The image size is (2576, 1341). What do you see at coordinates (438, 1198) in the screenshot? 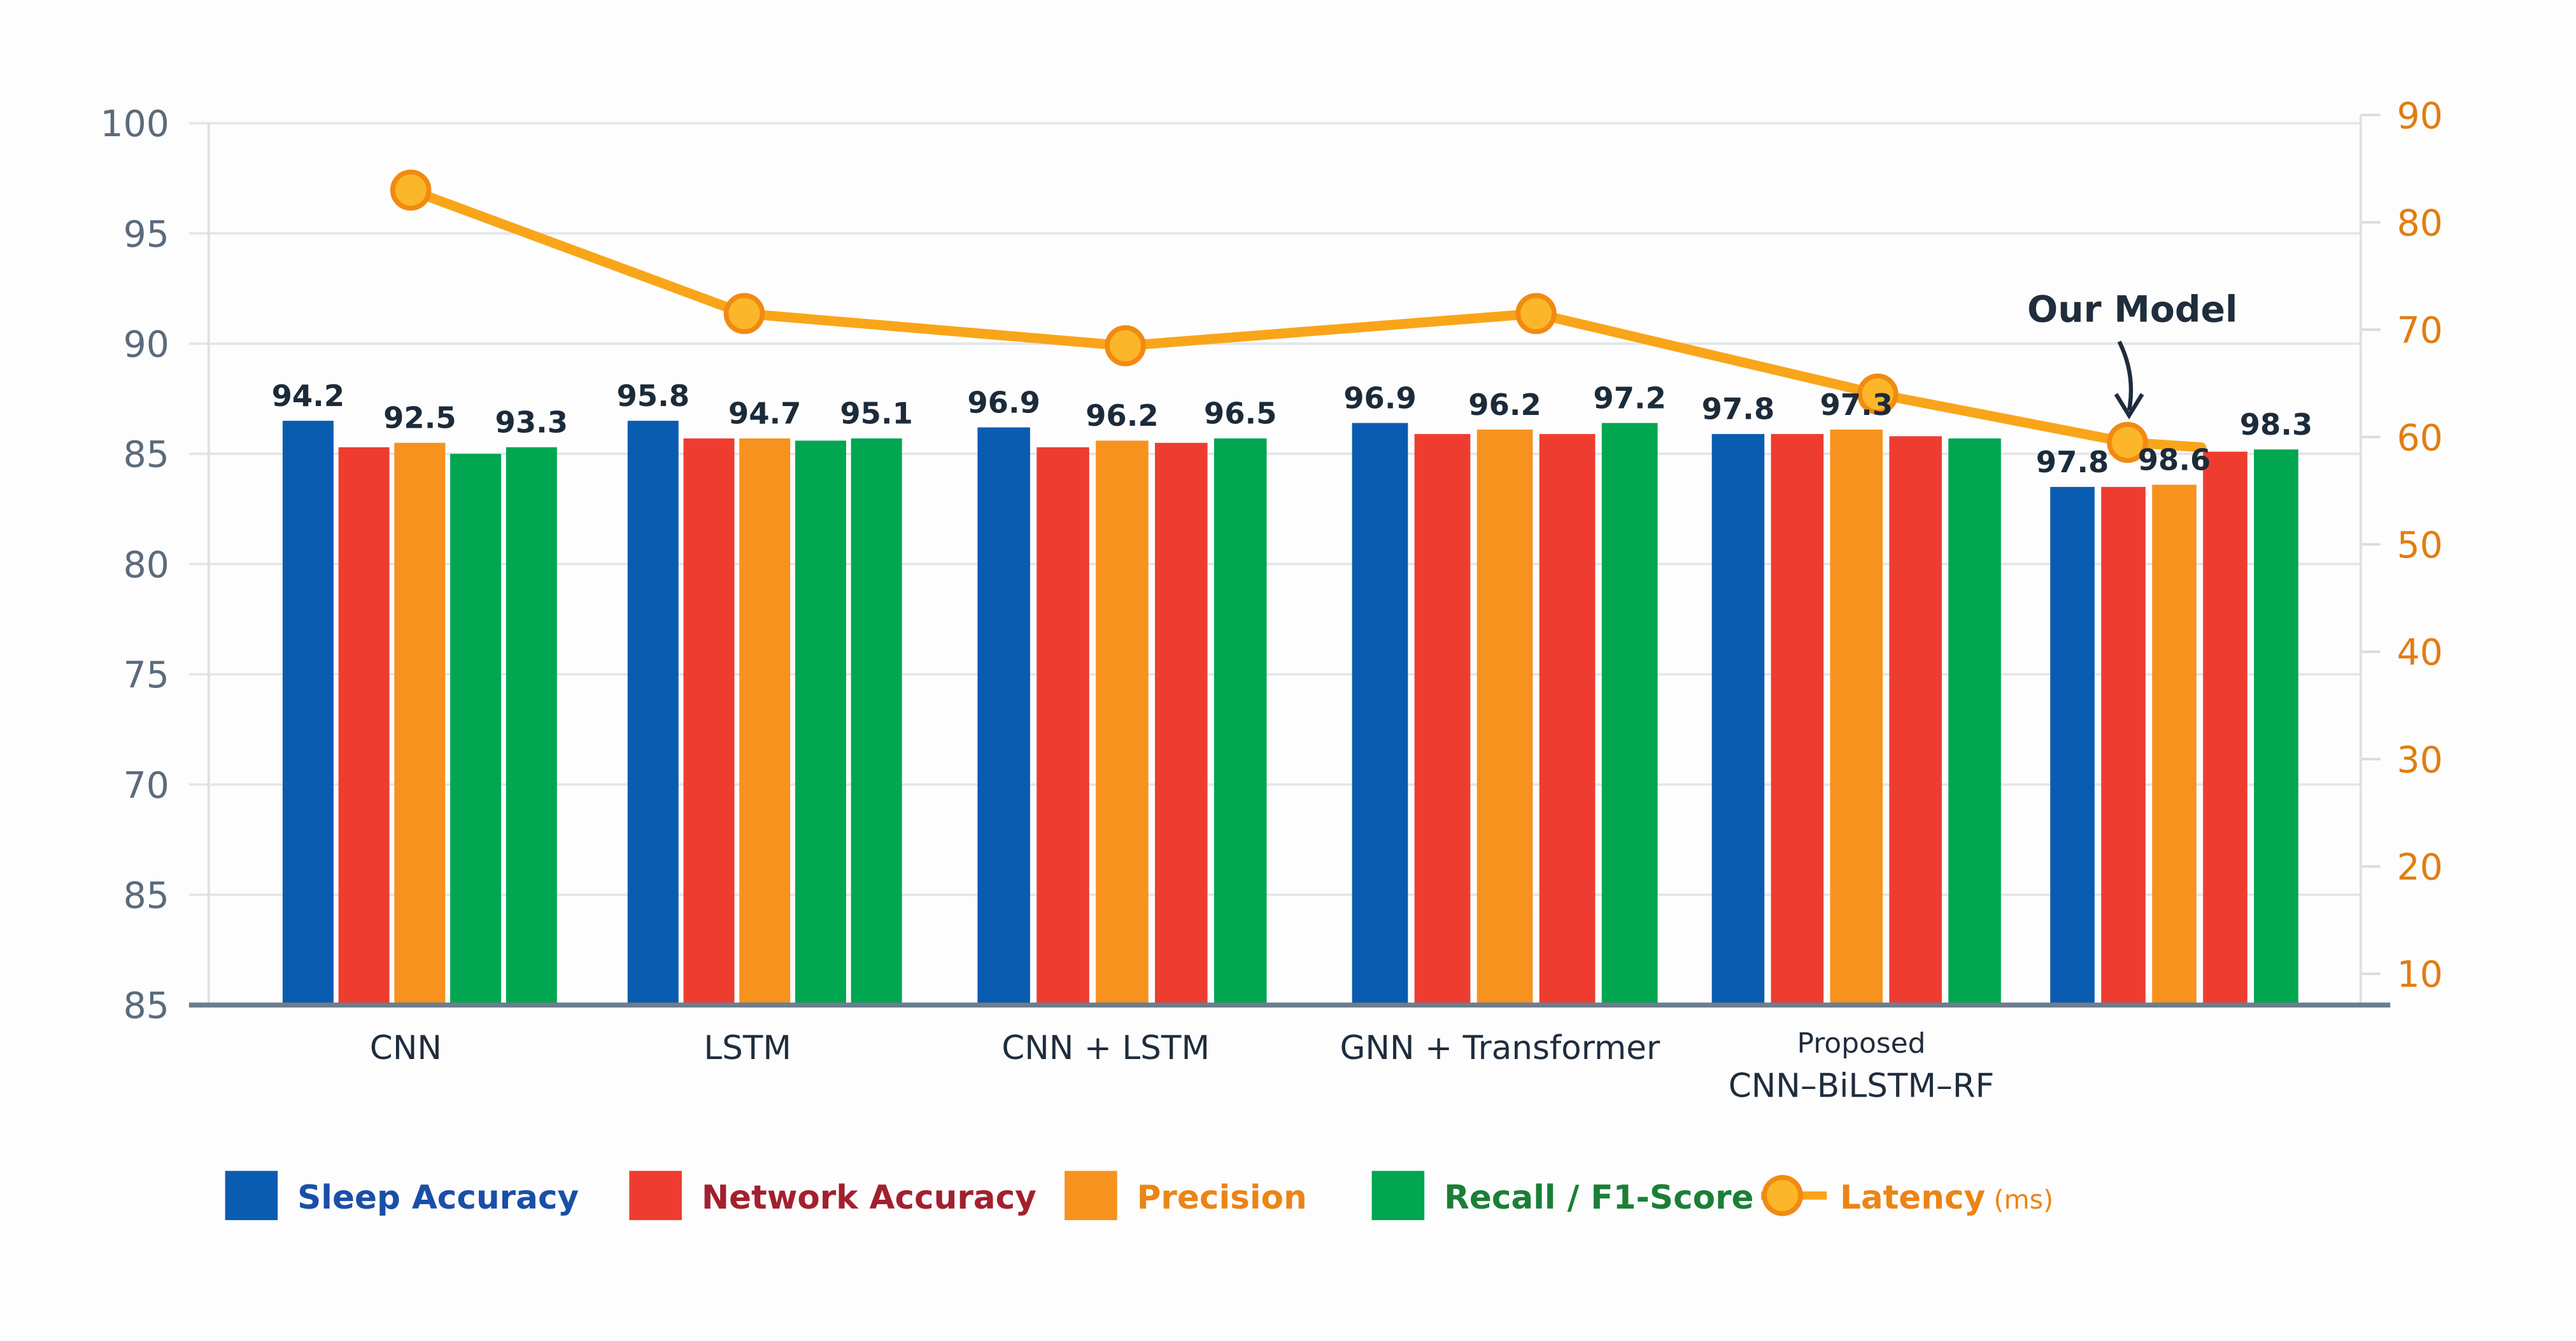
I see `legend-label: Sleep Accuracy` at bounding box center [438, 1198].